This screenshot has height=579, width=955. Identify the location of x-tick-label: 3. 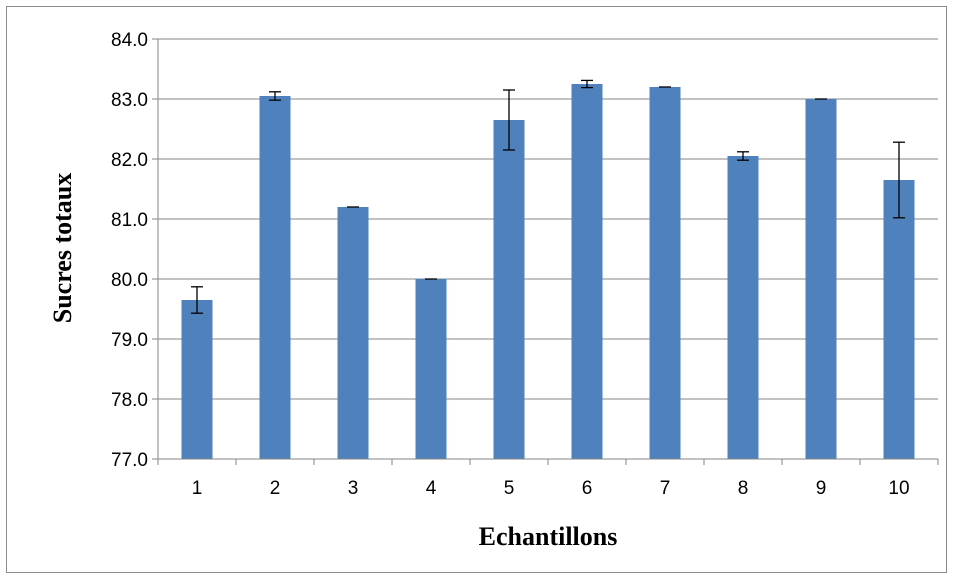
(353, 488).